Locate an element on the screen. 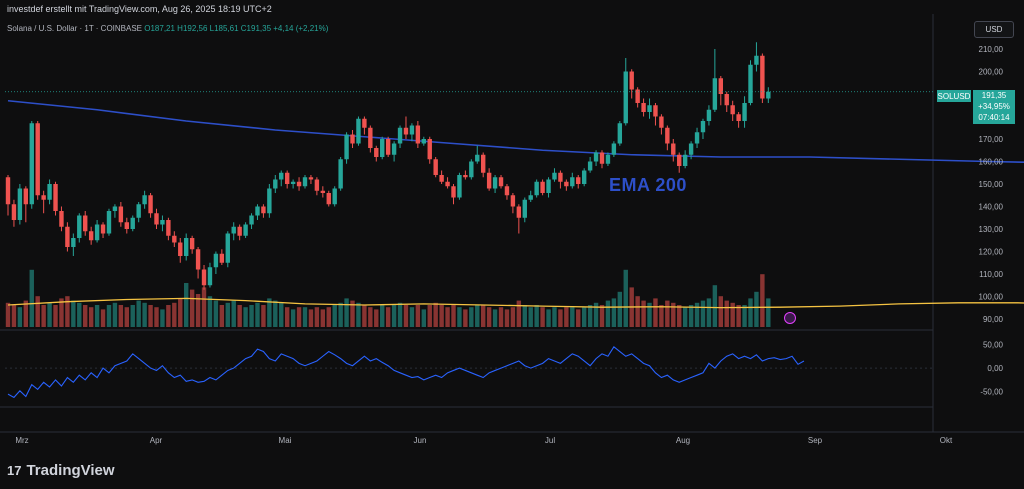 The image size is (1024, 489). price-tick-label: 100,00 is located at coordinates (991, 297).